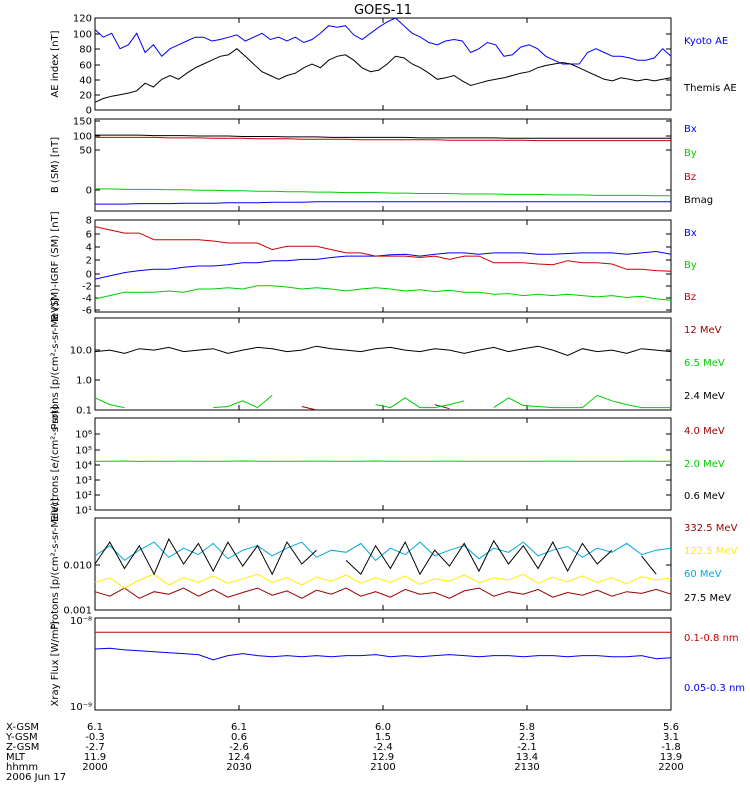 This screenshot has height=800, width=750. What do you see at coordinates (89, 111) in the screenshot?
I see `y-tick-label: 0` at bounding box center [89, 111].